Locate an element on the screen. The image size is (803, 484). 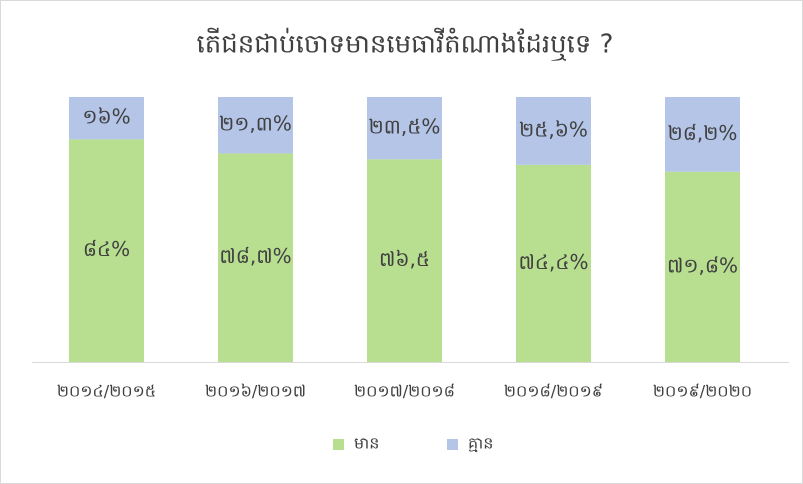
data-label: ១៦% is located at coordinates (106, 117).